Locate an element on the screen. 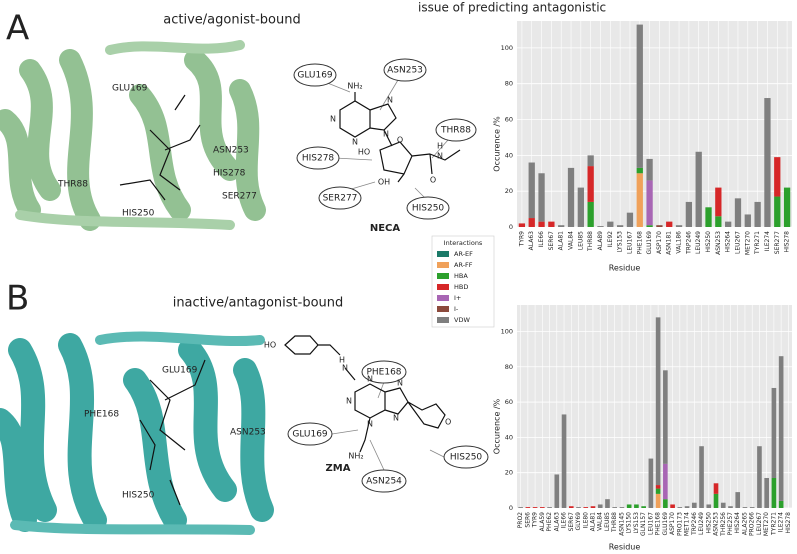 The width and height of the screenshot is (797, 554). x-tick-label: THR256 is located at coordinates (723, 524).